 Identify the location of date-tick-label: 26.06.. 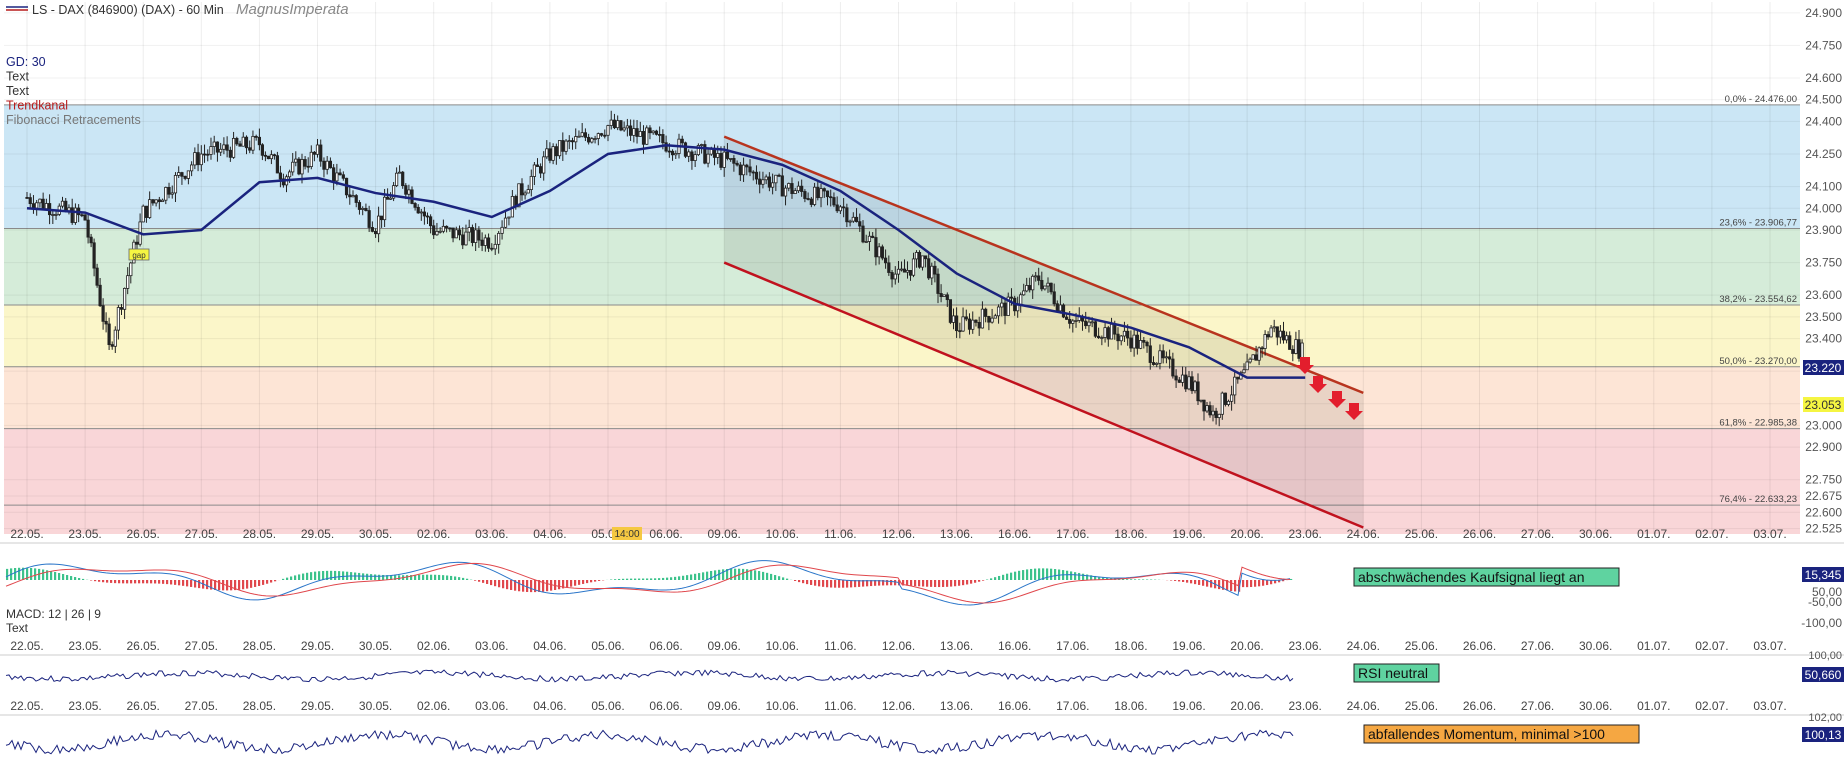
(1479, 646).